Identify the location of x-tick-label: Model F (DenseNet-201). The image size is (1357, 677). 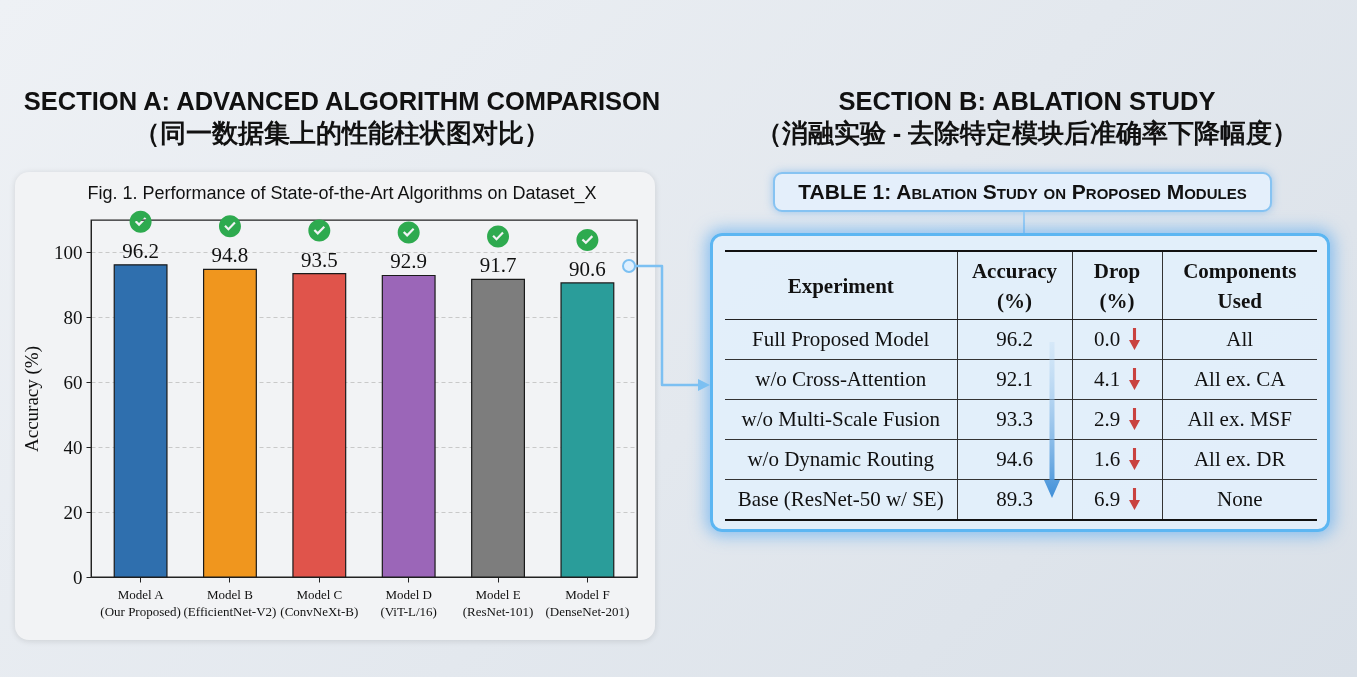
(587, 602).